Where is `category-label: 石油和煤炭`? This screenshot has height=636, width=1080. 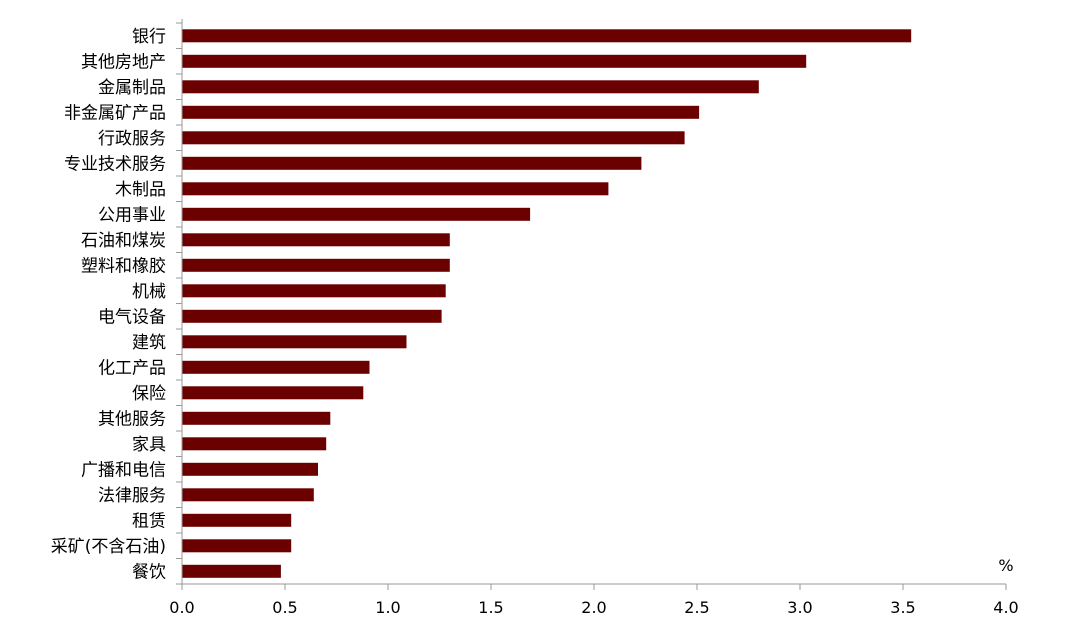
category-label: 石油和煤炭 is located at coordinates (123, 241).